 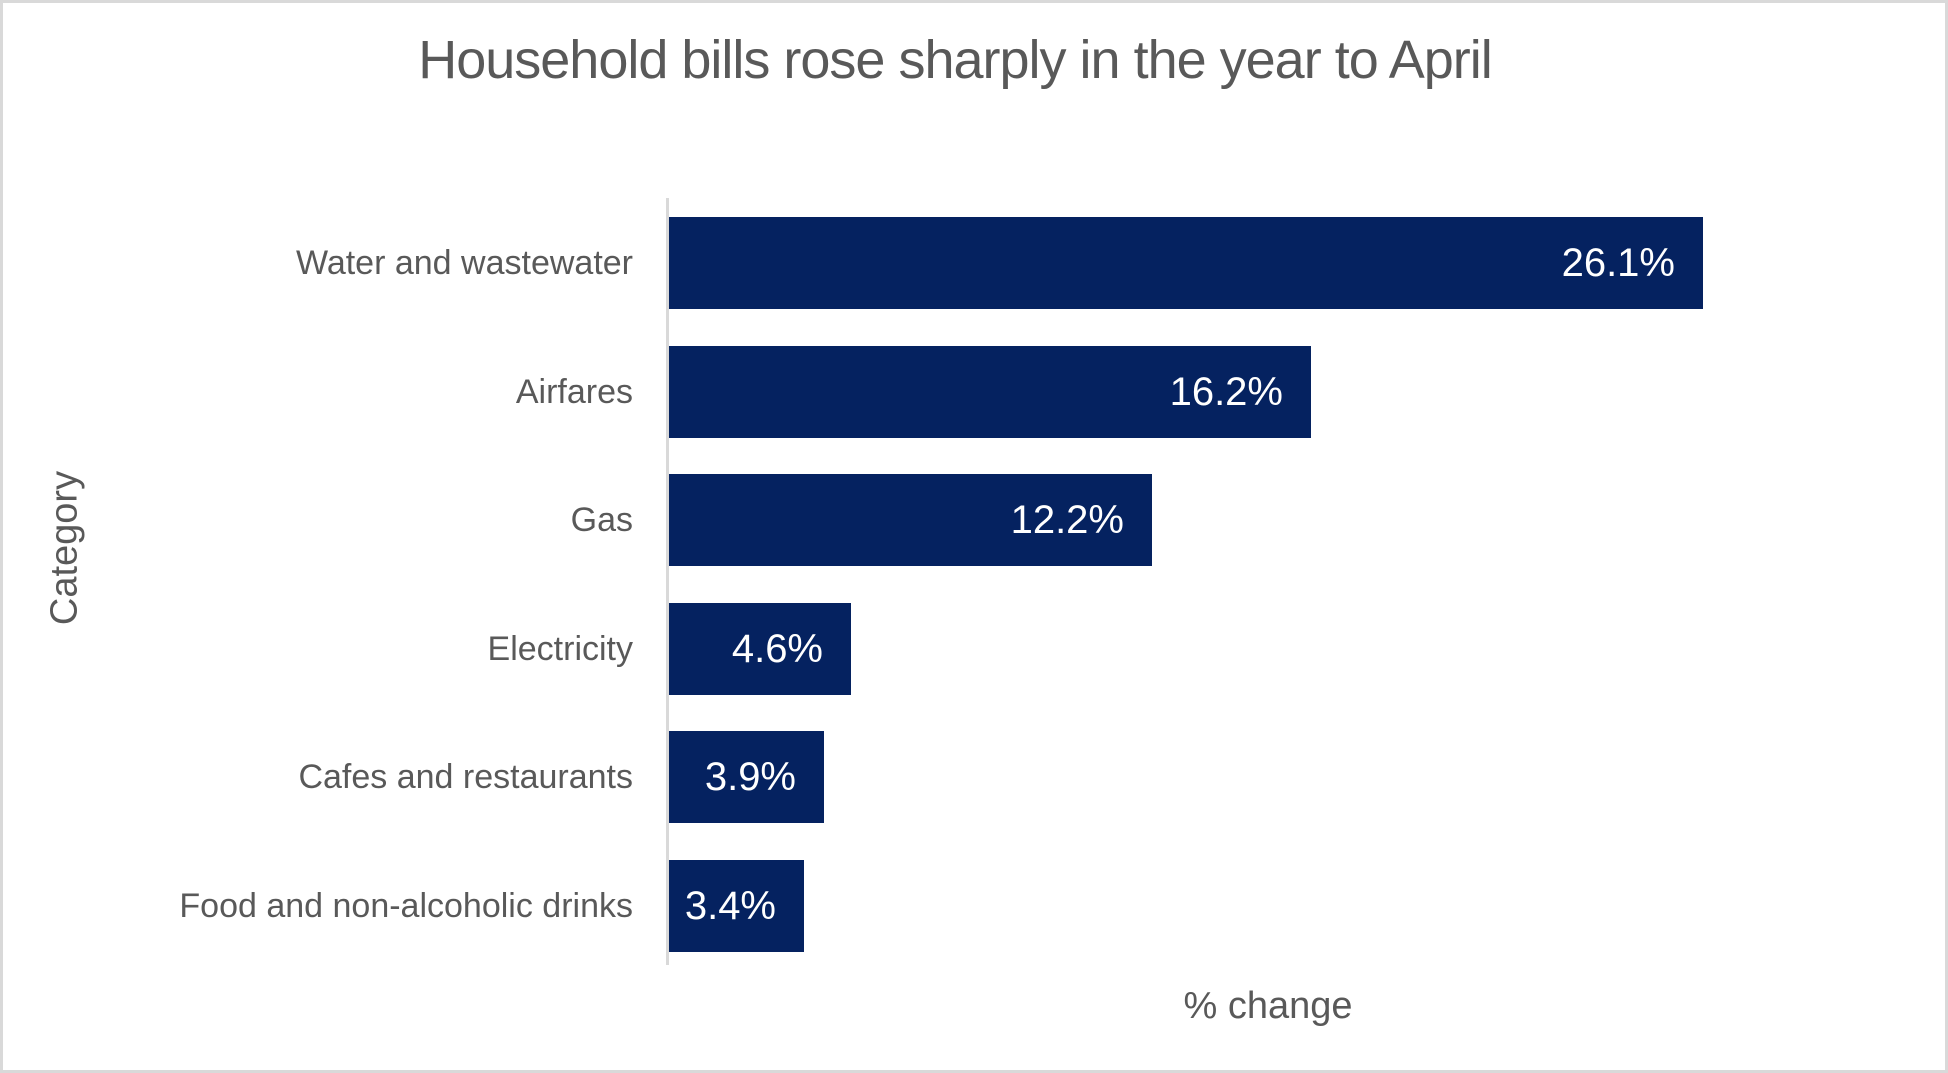 I want to click on category-label: Airfares, so click(x=574, y=391).